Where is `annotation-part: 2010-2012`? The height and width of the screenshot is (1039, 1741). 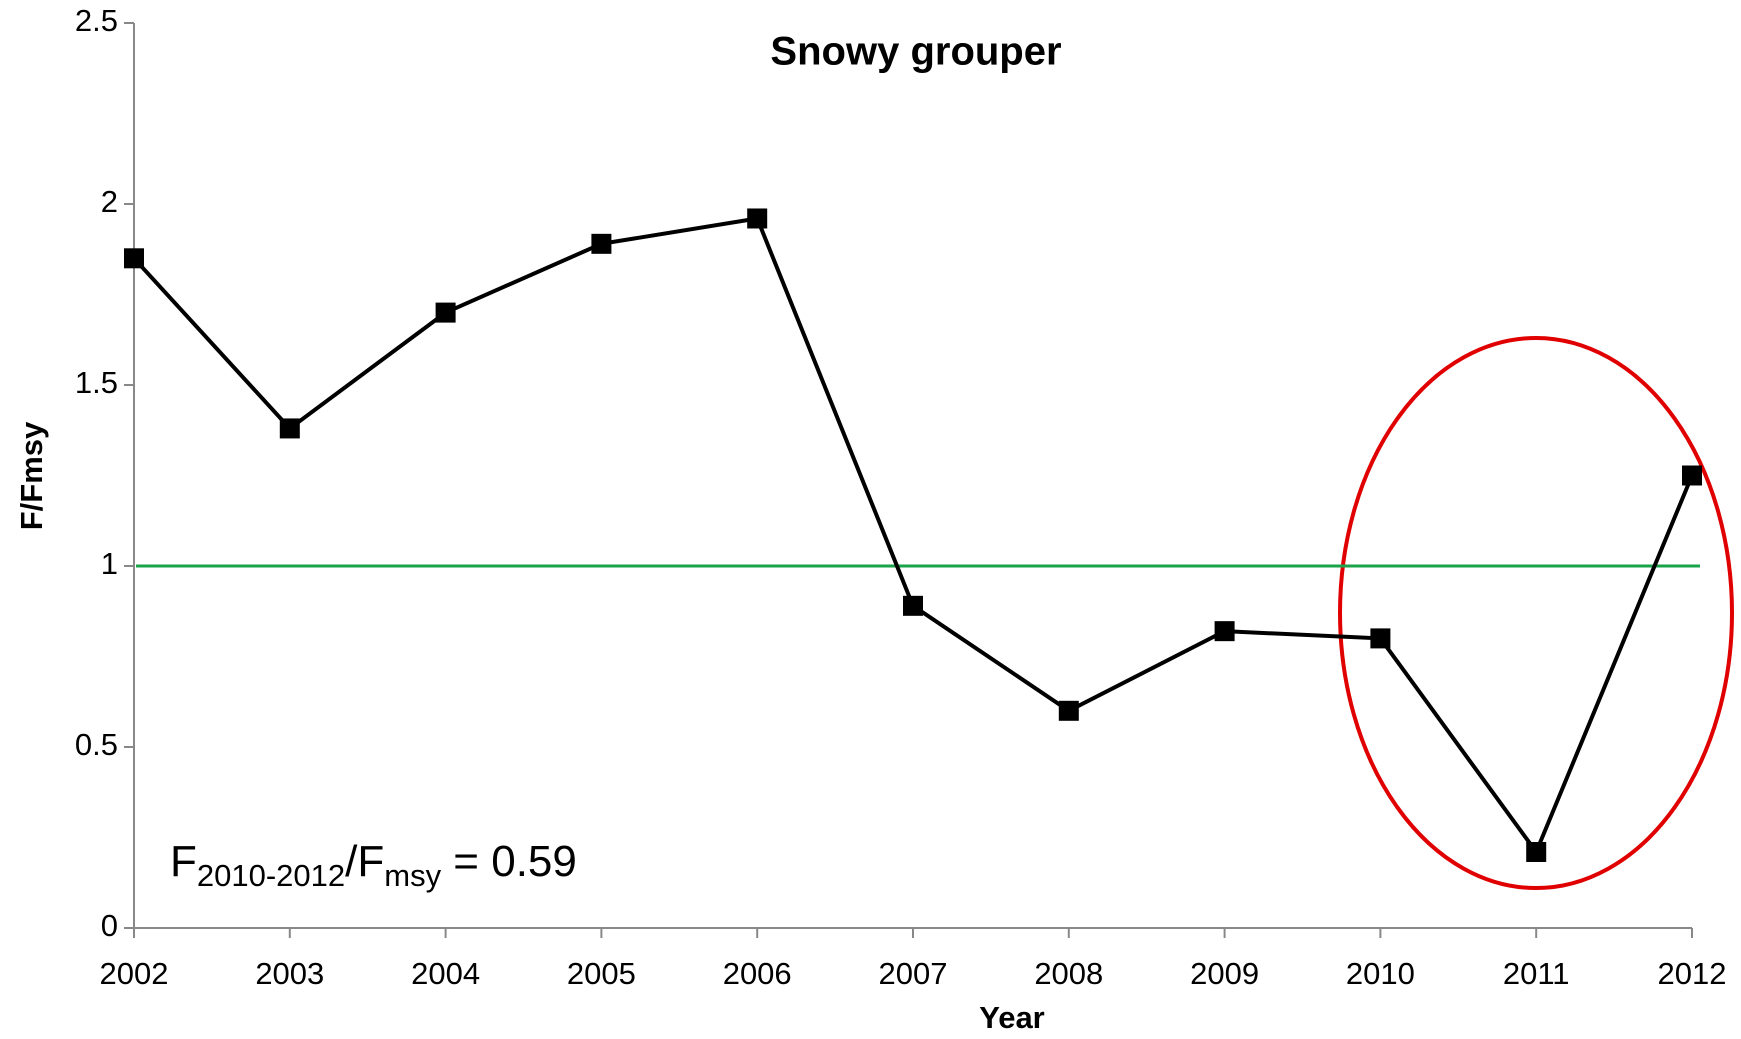
annotation-part: 2010-2012 is located at coordinates (271, 875).